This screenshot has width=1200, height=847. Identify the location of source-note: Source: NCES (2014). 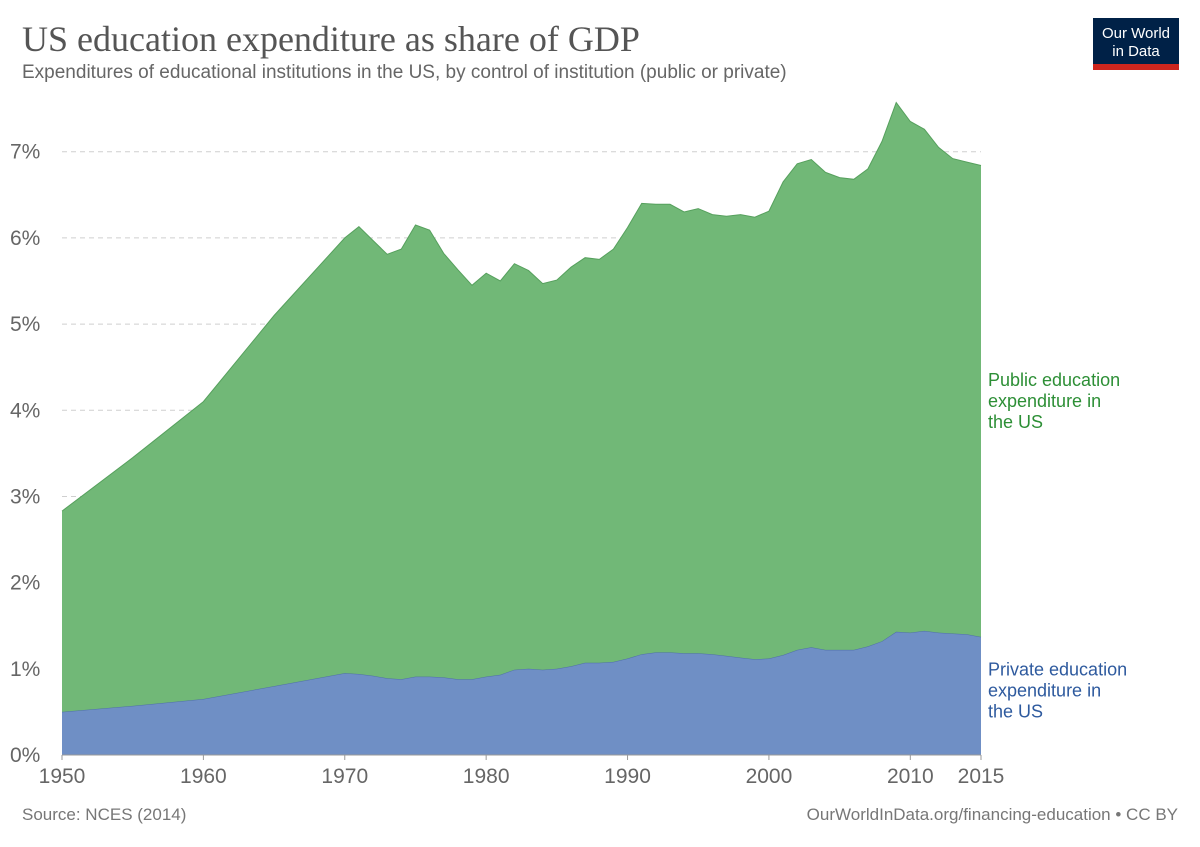
(104, 814).